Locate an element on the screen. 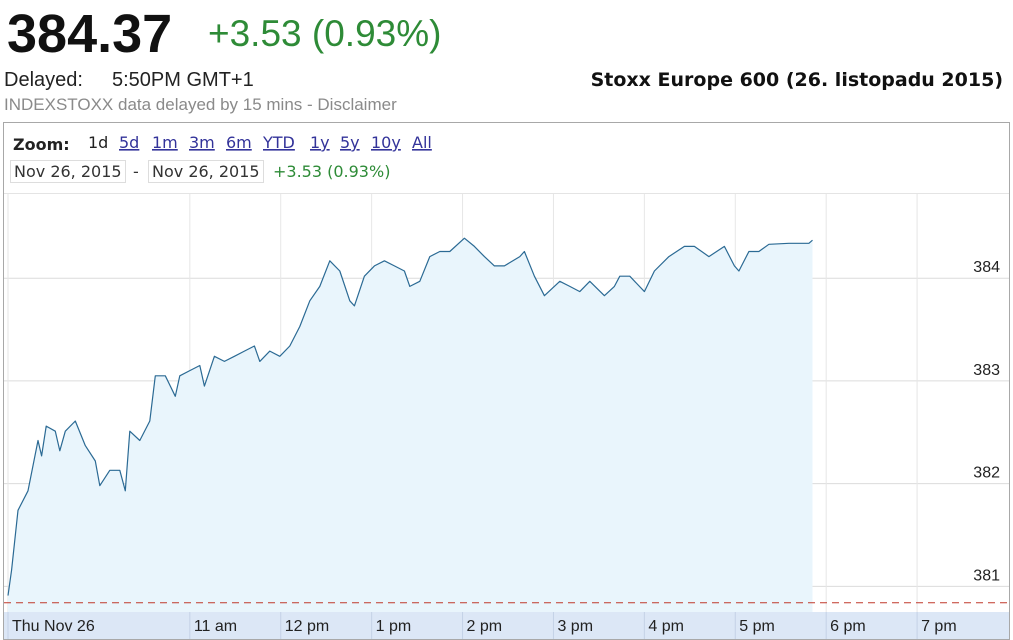 Image resolution: width=1013 pixels, height=640 pixels. x-tick-label: 11 am is located at coordinates (215, 626).